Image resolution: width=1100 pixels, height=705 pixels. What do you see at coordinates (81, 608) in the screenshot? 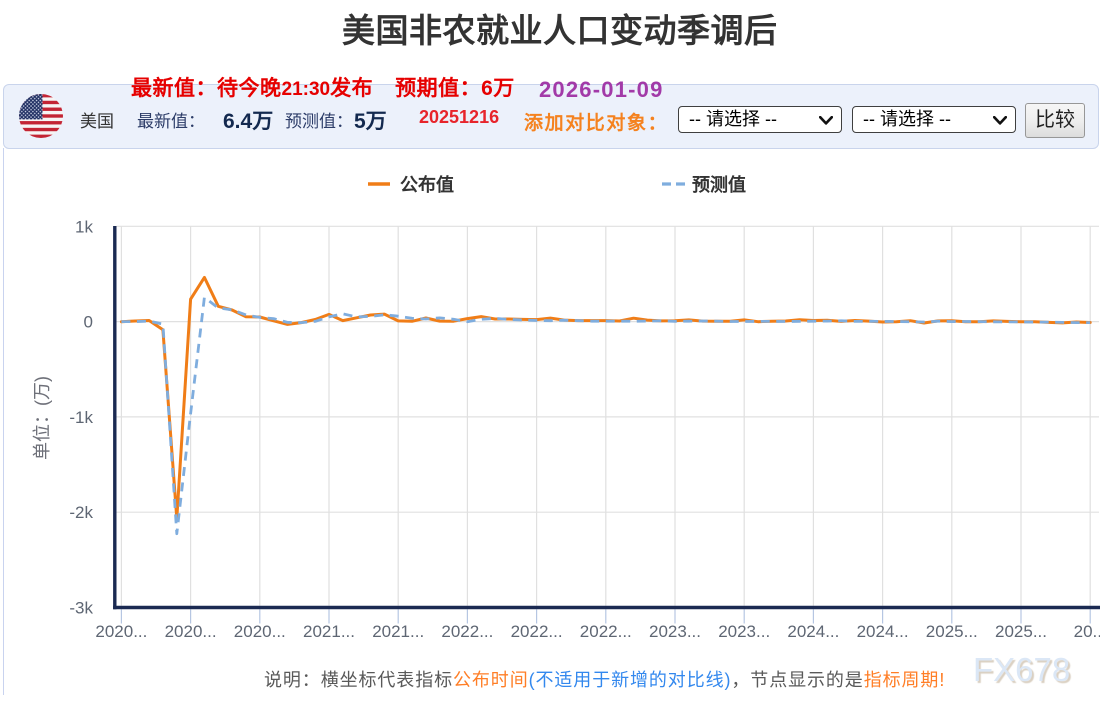
I see `svg-text: -3k` at bounding box center [81, 608].